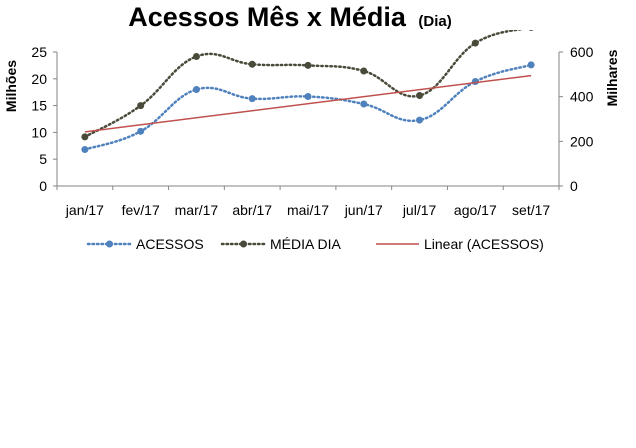  Describe the element at coordinates (475, 210) in the screenshot. I see `x-tick-label: ago/17` at that location.